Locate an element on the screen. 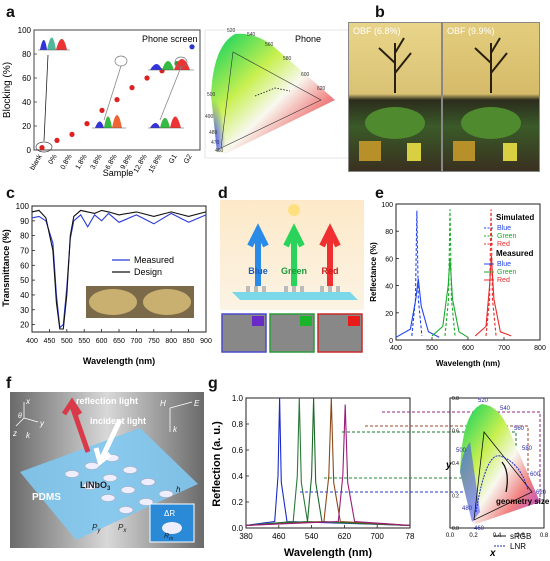 The image size is (550, 561). x-tick-label: 0% is located at coordinates (53, 160).